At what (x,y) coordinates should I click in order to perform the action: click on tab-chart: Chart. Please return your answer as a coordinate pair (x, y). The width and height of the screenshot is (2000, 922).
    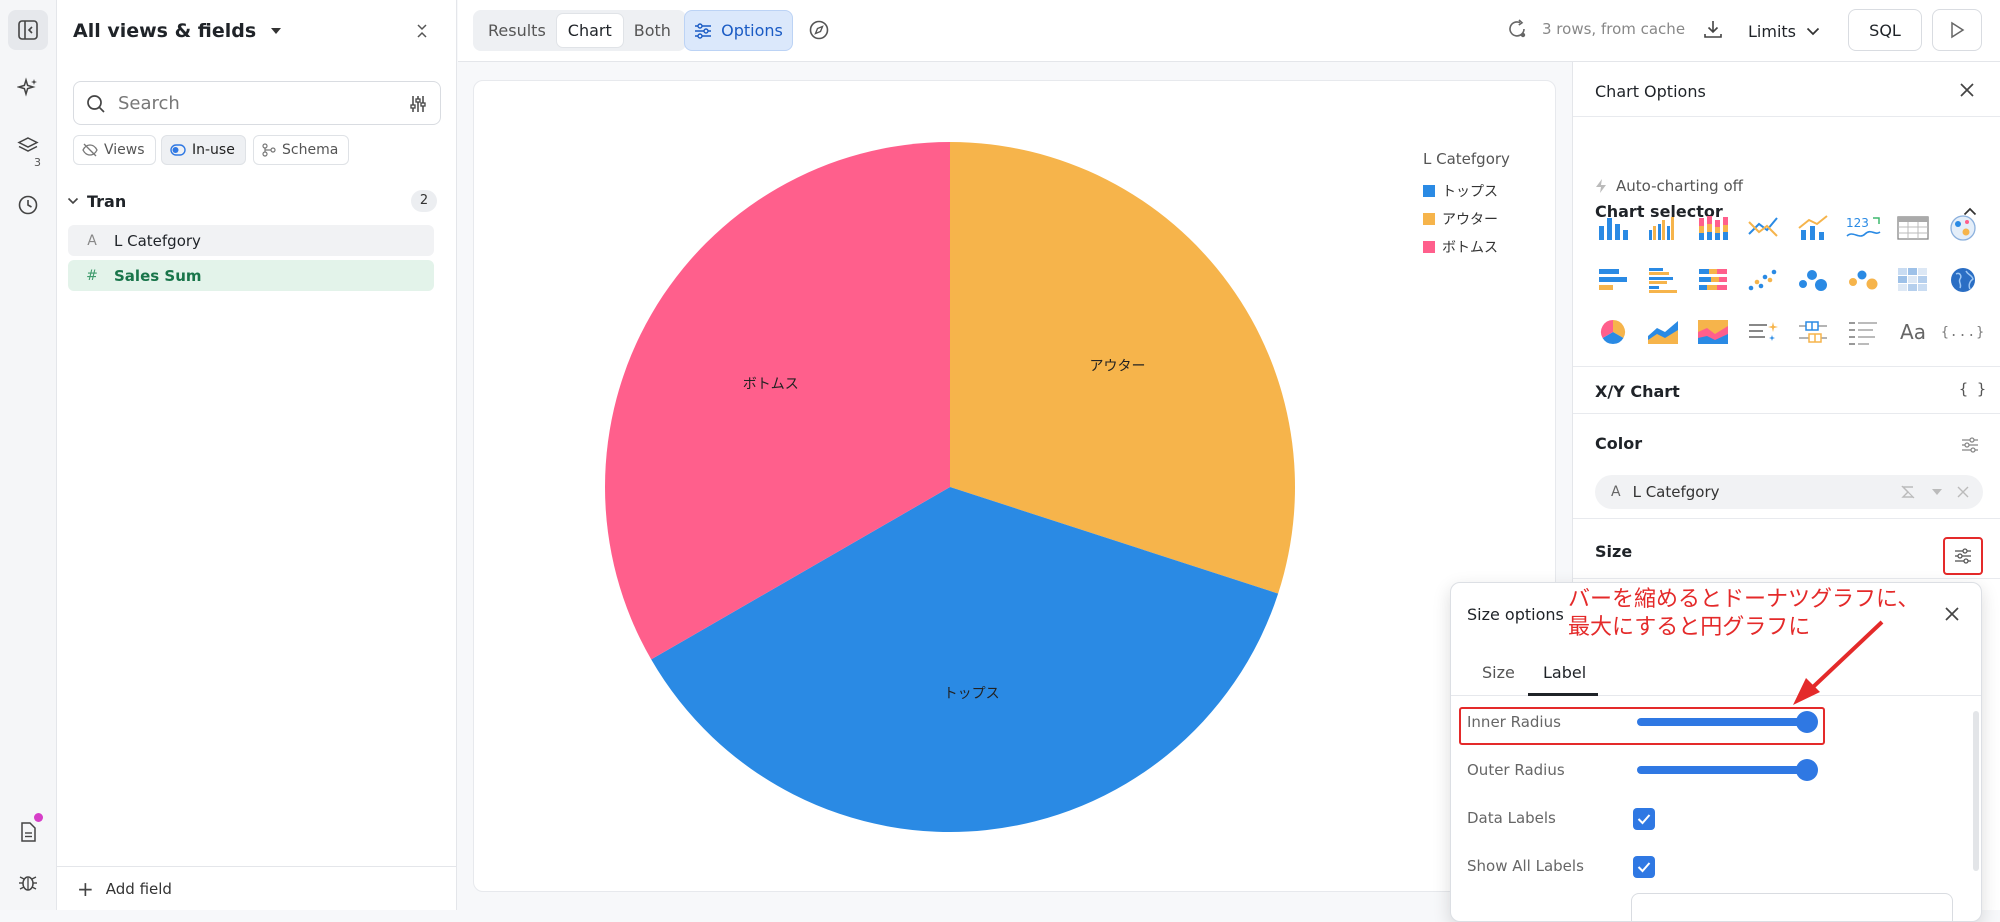
    Looking at the image, I should click on (589, 30).